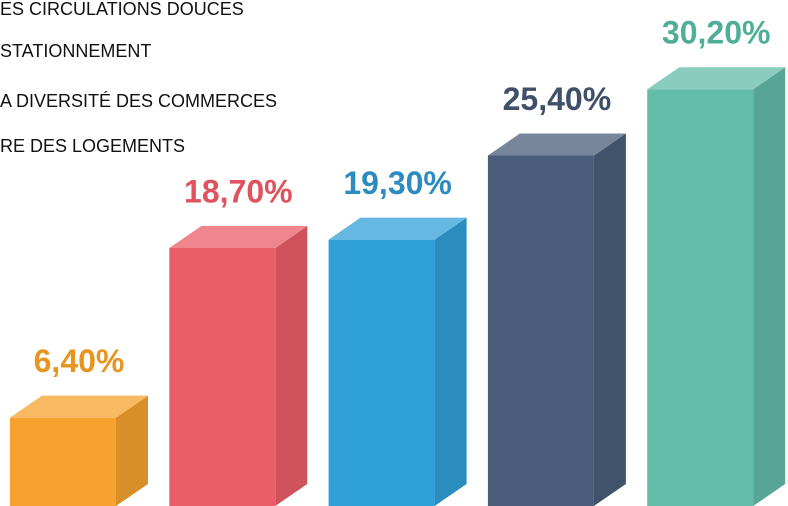 This screenshot has width=788, height=506. Describe the element at coordinates (79, 361) in the screenshot. I see `value-label: 6,40%` at that location.